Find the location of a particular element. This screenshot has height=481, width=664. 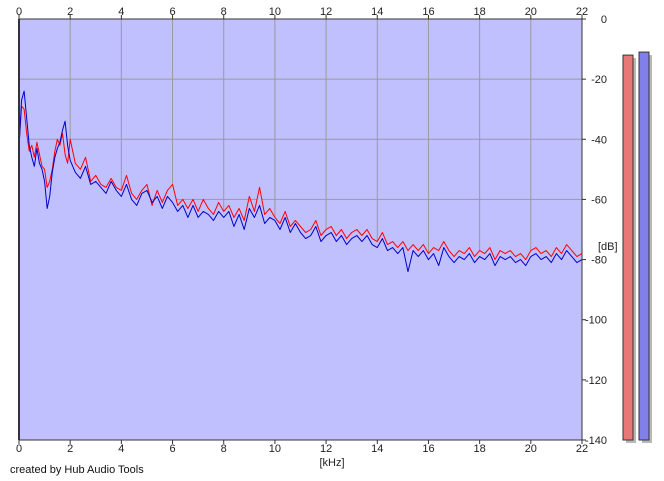

y-tick-label-4: -80 is located at coordinates (599, 261).